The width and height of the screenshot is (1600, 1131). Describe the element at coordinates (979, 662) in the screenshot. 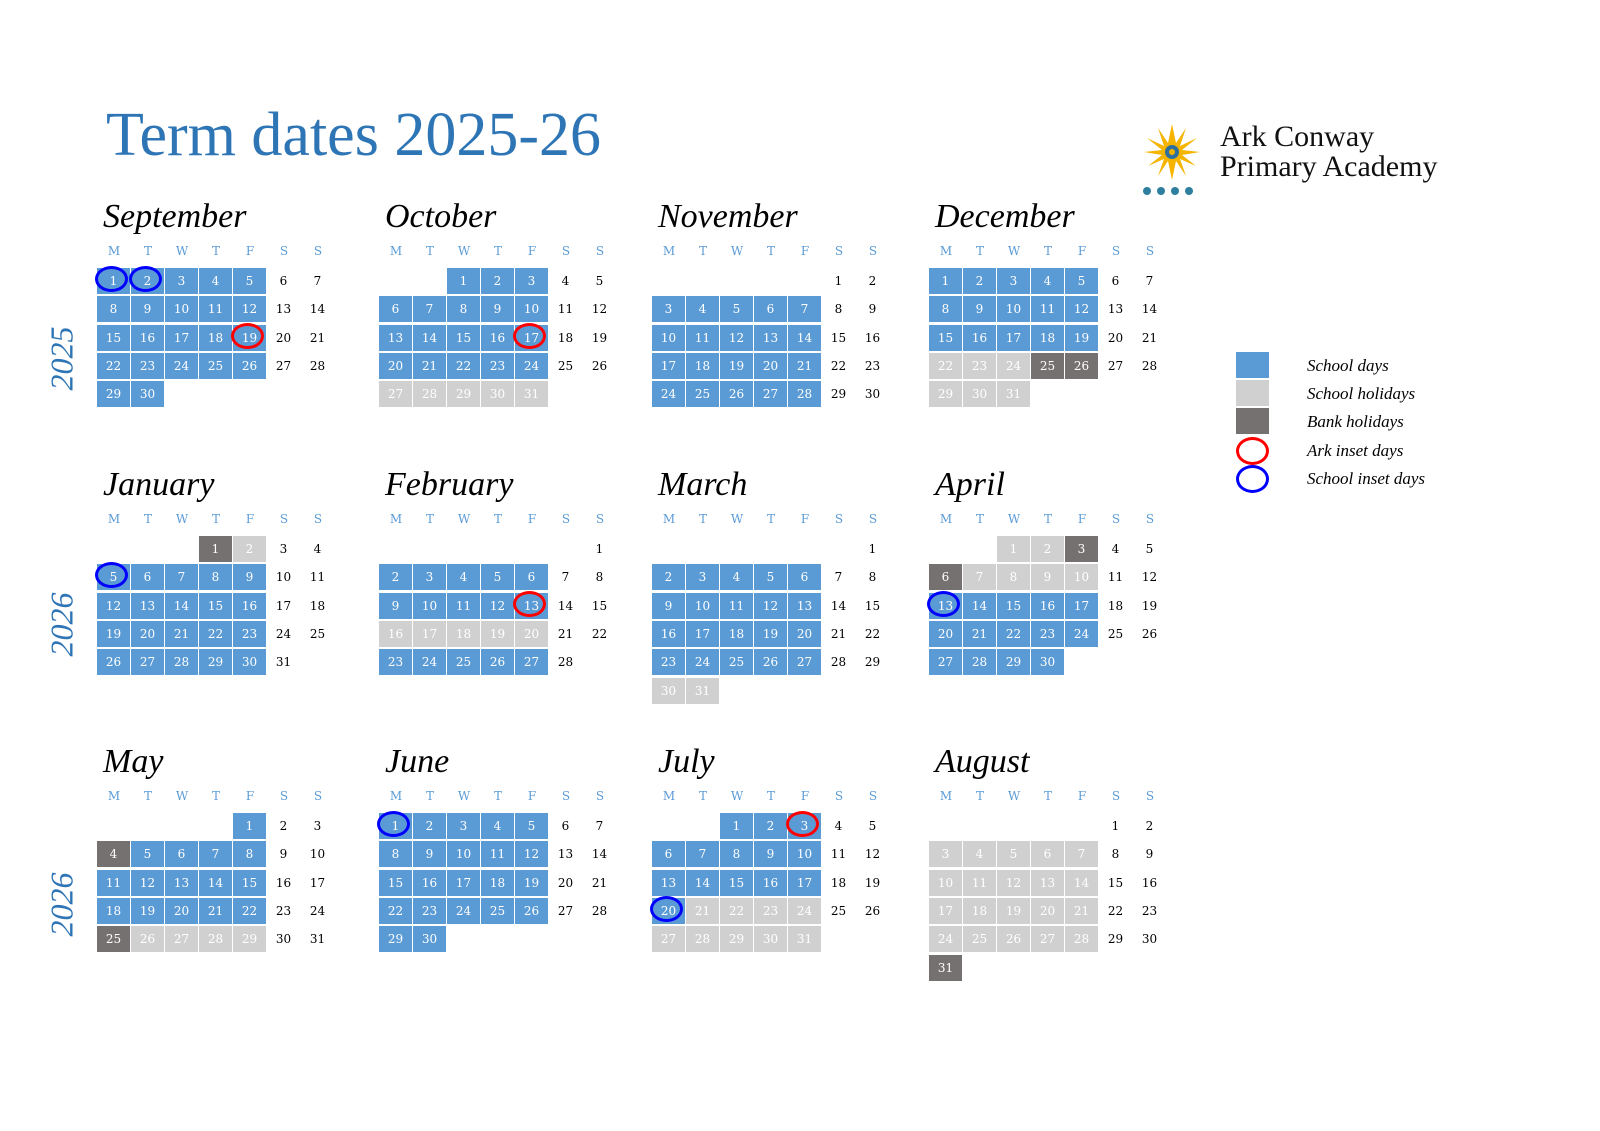

I see `school-day: 28` at that location.